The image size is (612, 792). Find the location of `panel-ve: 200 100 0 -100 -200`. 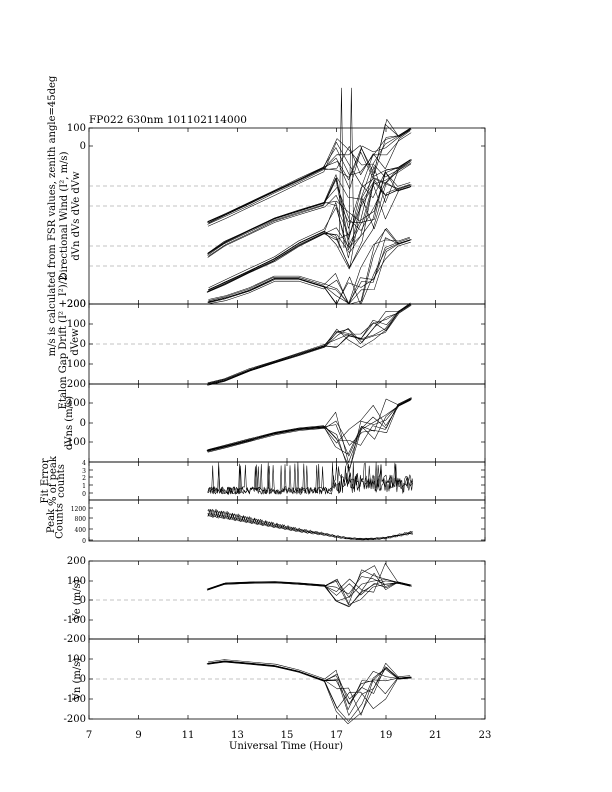

panel-ve: 200 100 0 -100 -200 is located at coordinates (275, 600).